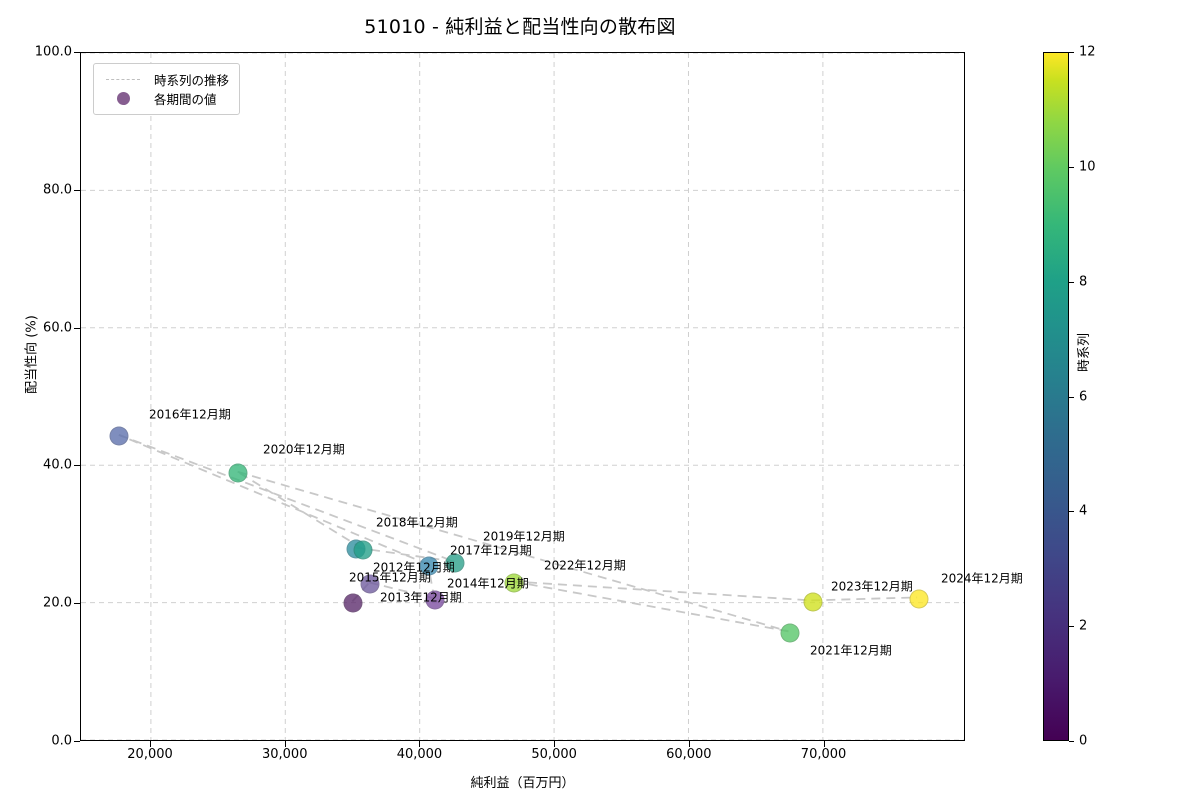 The image size is (1200, 800). What do you see at coordinates (57, 328) in the screenshot?
I see `y-tick-label: 60.0` at bounding box center [57, 328].